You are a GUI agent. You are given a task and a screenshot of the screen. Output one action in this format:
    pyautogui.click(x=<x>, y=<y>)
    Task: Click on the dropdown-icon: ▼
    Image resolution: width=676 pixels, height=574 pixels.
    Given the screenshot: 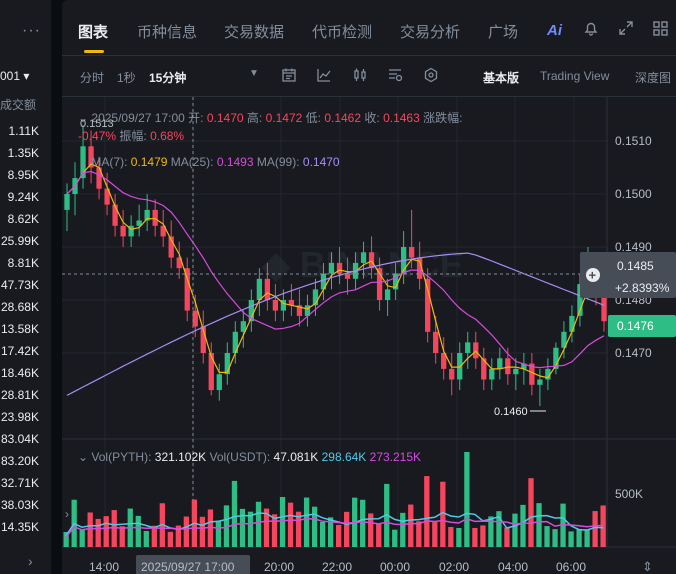 What is the action you would take?
    pyautogui.click(x=254, y=73)
    